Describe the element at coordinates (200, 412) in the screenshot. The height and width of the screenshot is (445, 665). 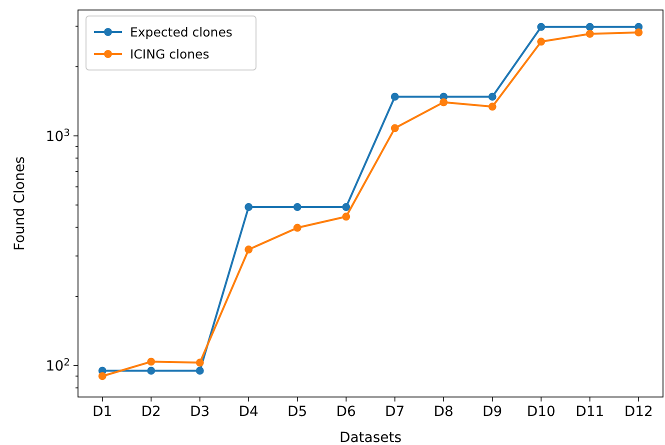
I see `x-tick-label: D3` at that location.